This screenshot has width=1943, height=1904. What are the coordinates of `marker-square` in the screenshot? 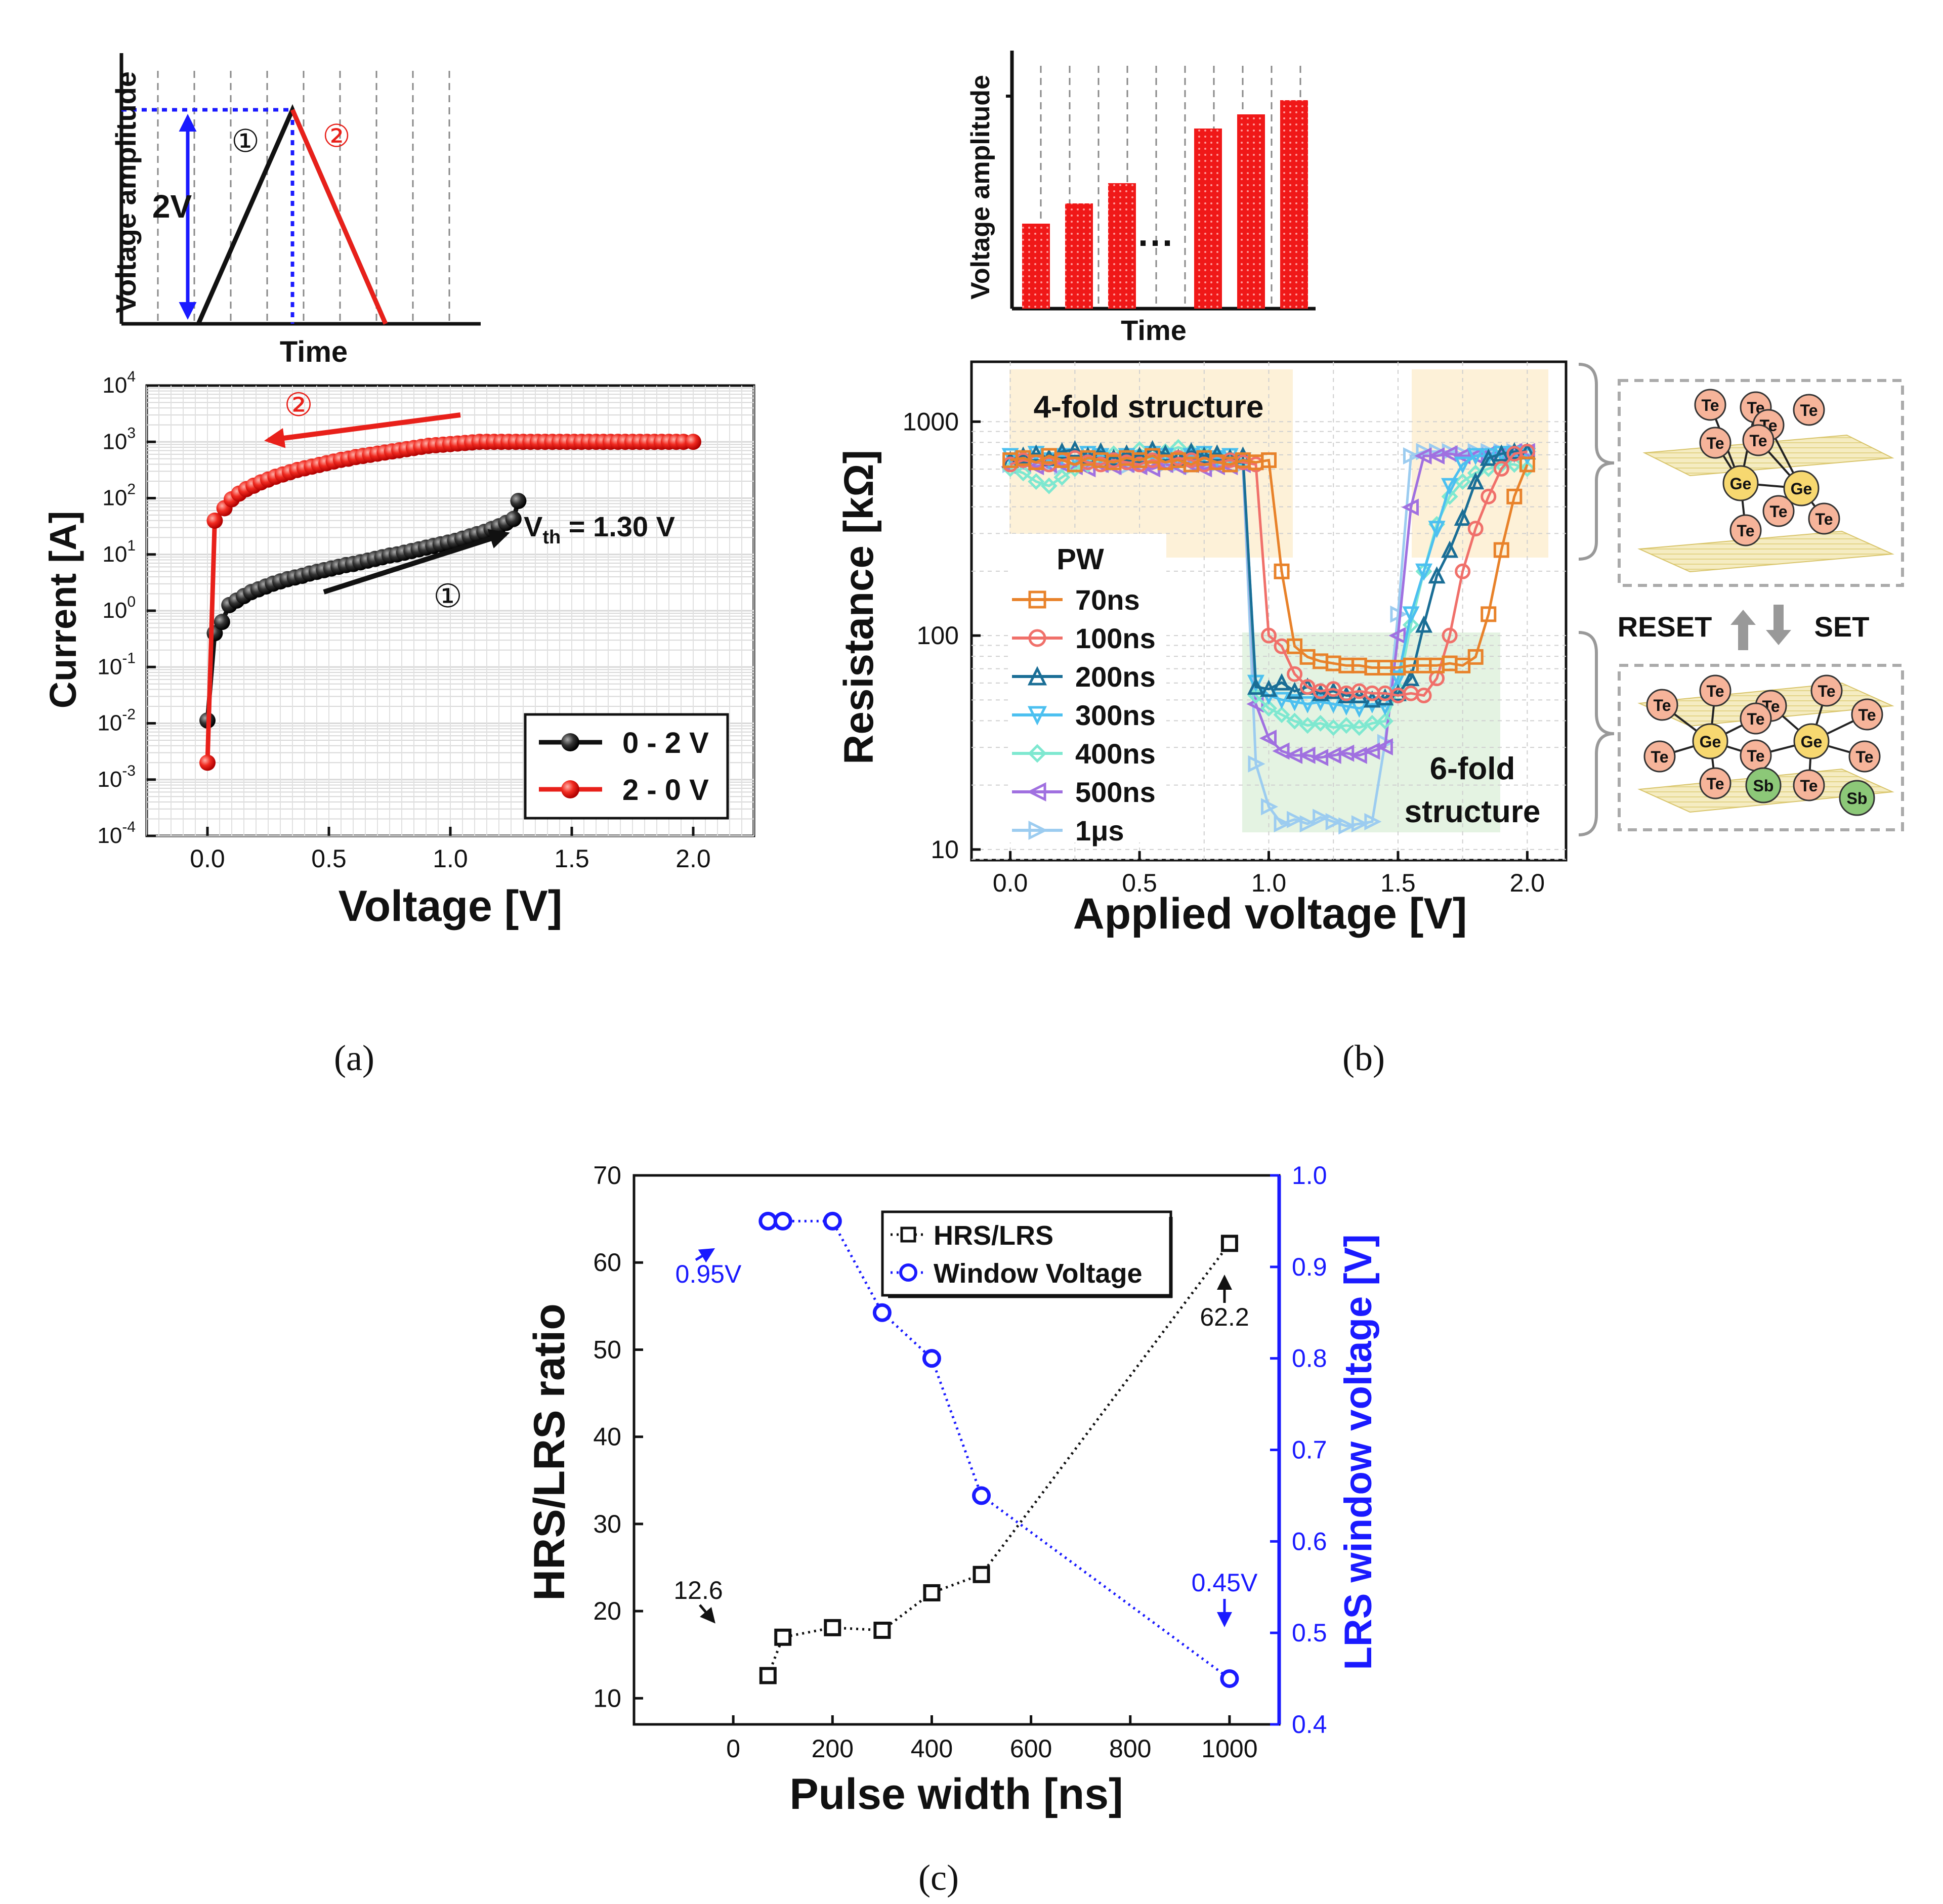 It's located at (1282, 571).